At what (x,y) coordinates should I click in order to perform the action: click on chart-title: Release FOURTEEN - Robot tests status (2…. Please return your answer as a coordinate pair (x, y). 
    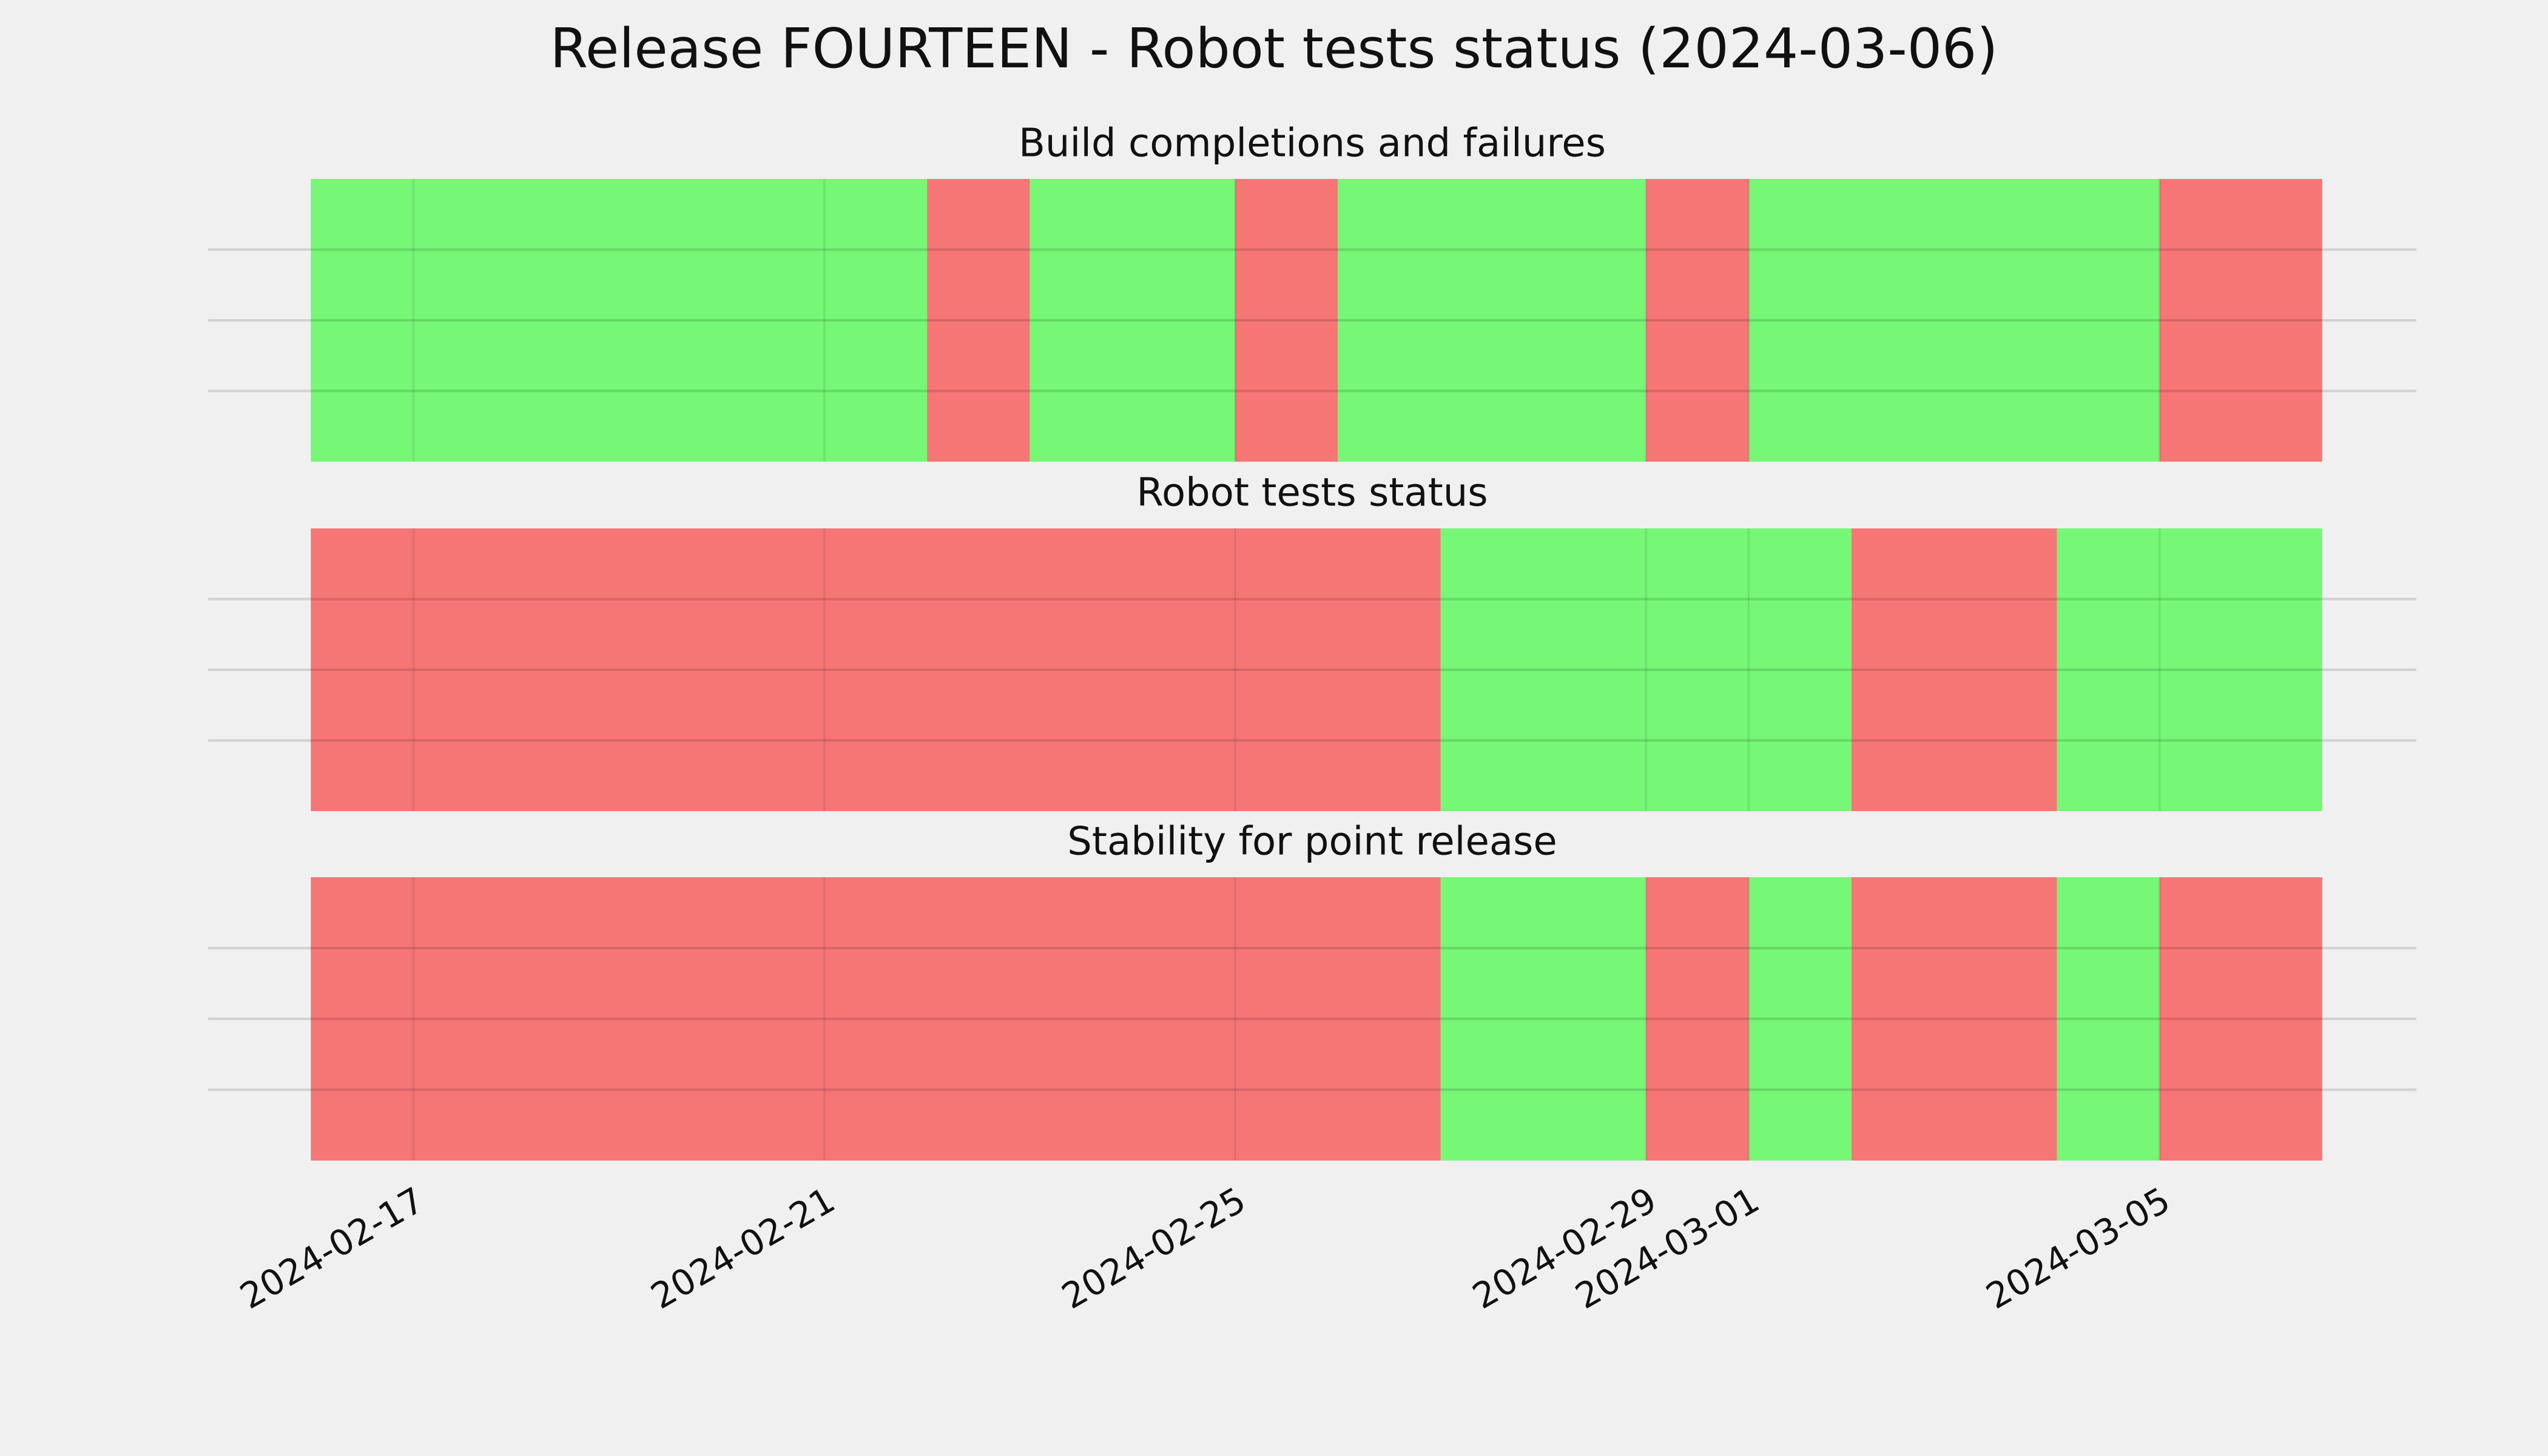
    Looking at the image, I should click on (1274, 49).